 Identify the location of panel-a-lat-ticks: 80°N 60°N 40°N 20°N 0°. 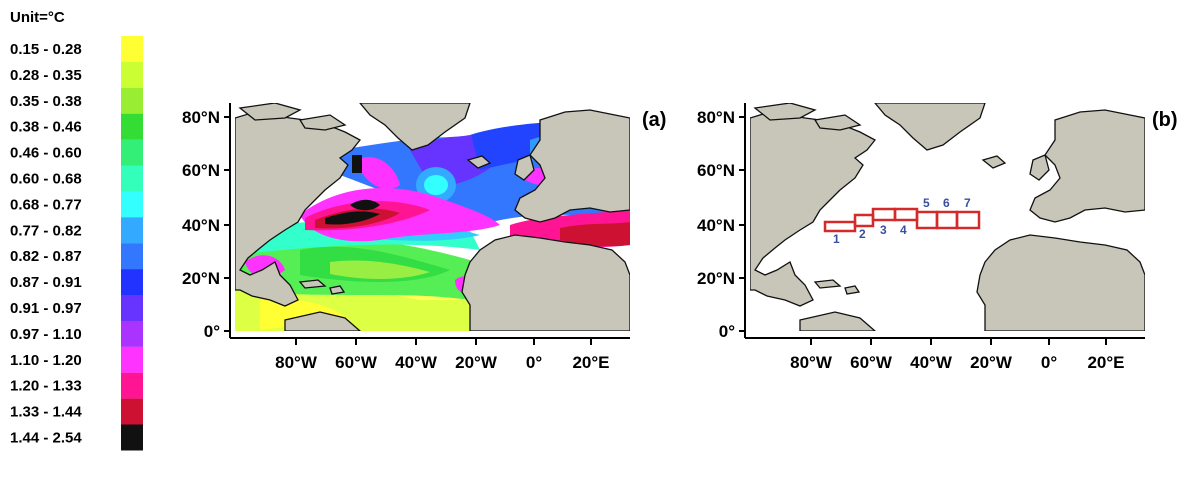
(206, 224).